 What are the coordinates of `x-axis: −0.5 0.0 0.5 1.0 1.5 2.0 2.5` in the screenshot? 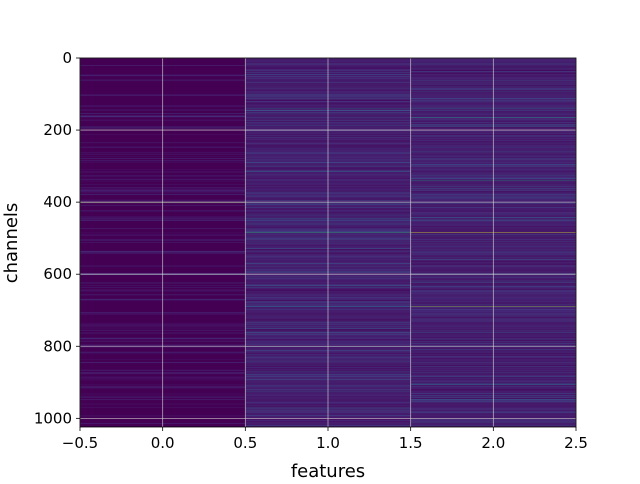 It's located at (325, 439).